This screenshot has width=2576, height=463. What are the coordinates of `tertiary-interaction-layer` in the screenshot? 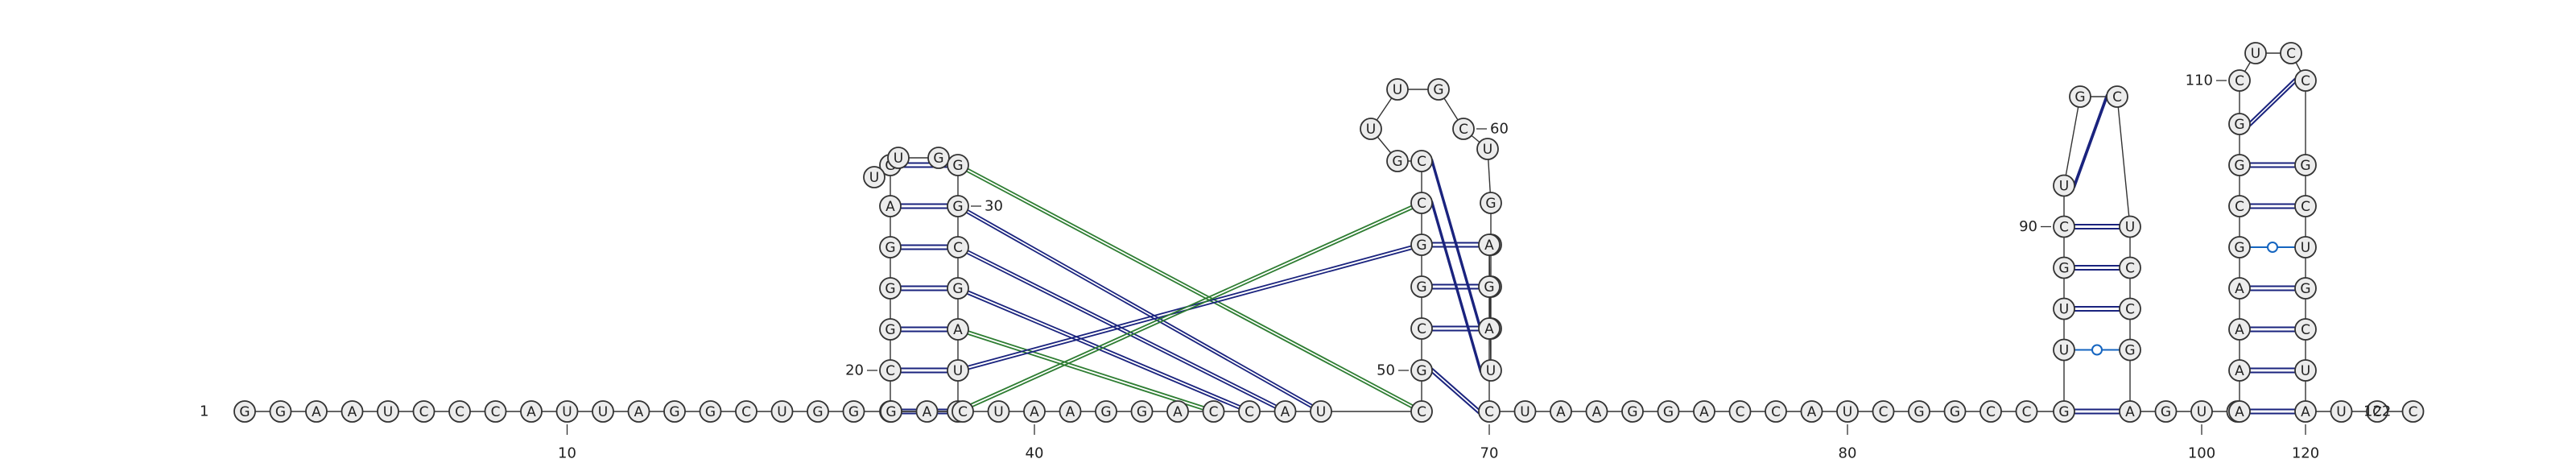 It's located at (1189, 288).